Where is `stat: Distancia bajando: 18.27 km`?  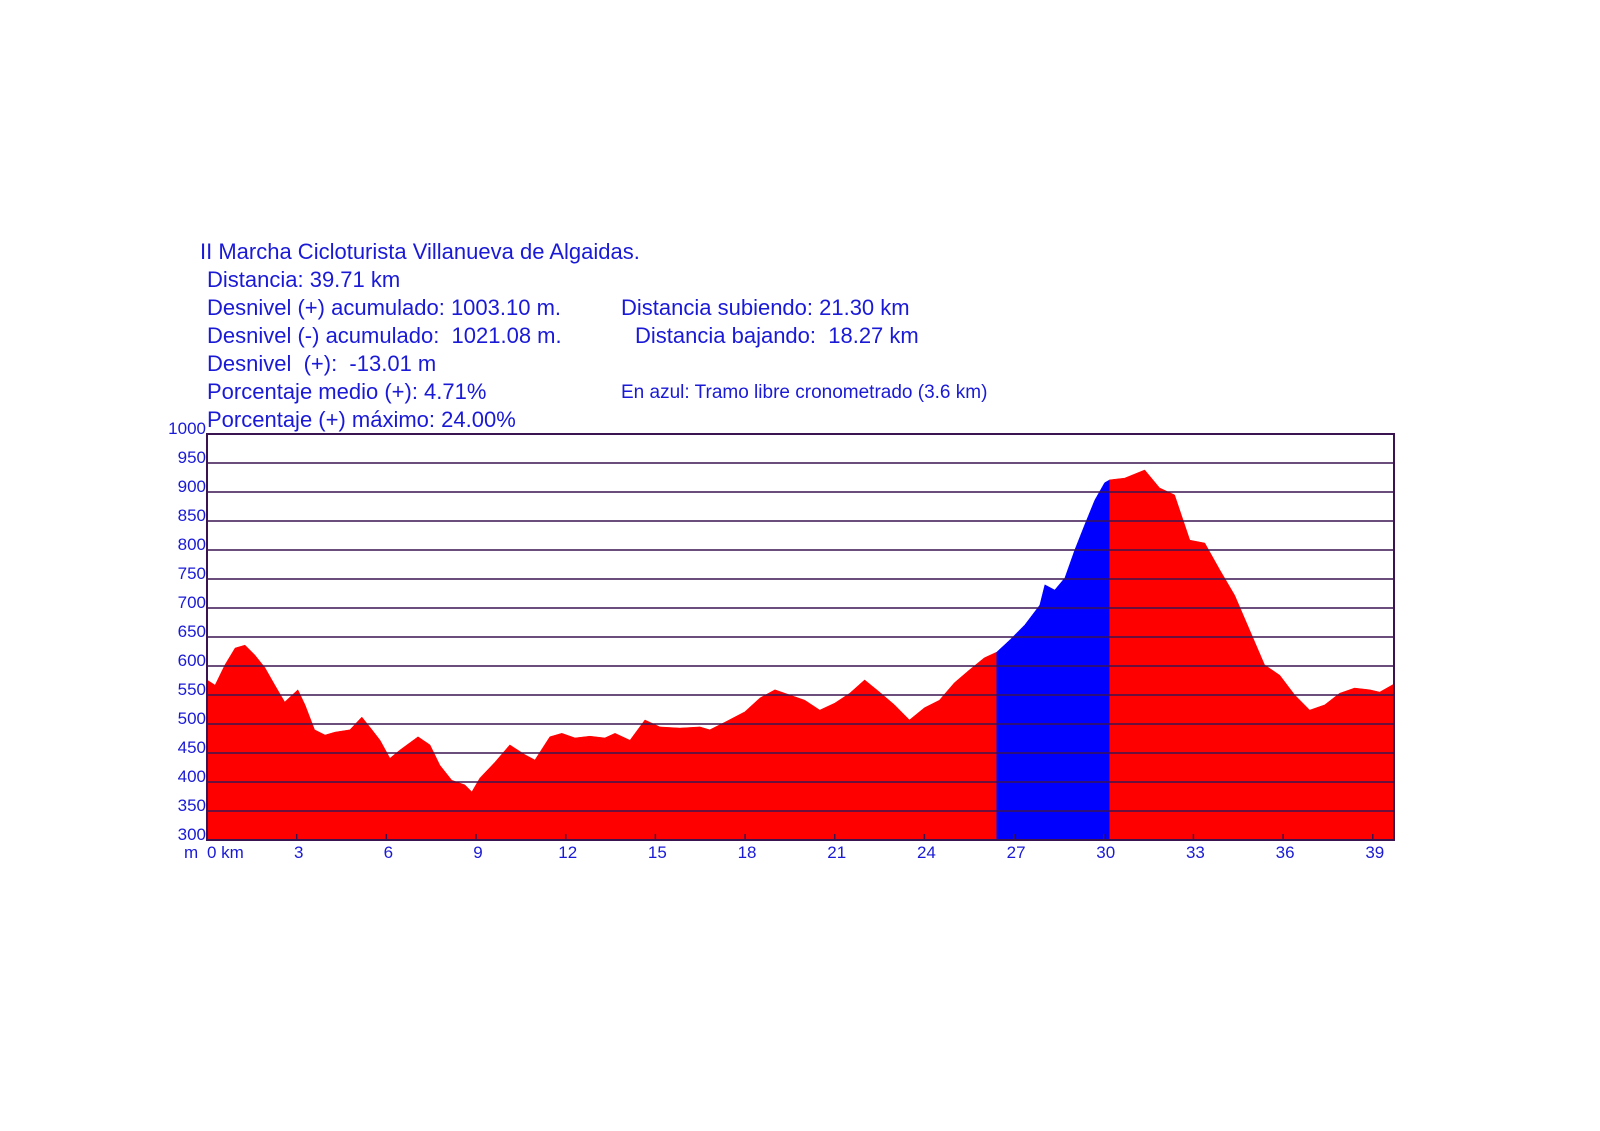 stat: Distancia bajando: 18.27 km is located at coordinates (777, 335).